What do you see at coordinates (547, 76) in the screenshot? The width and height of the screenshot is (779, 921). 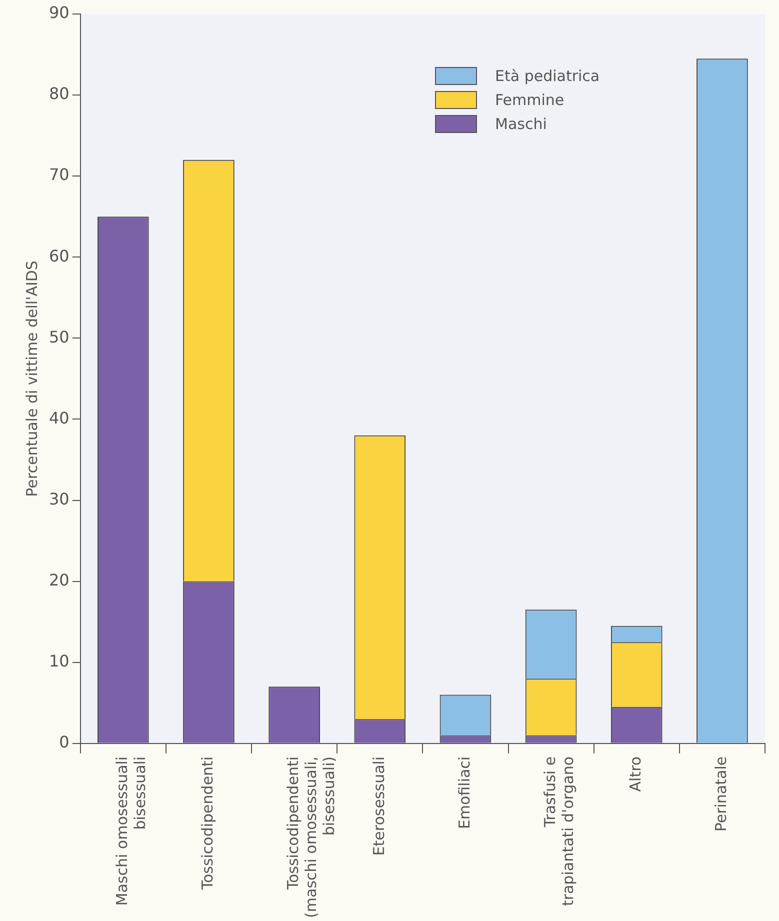 I see `legend-label: Età pediatrica` at bounding box center [547, 76].